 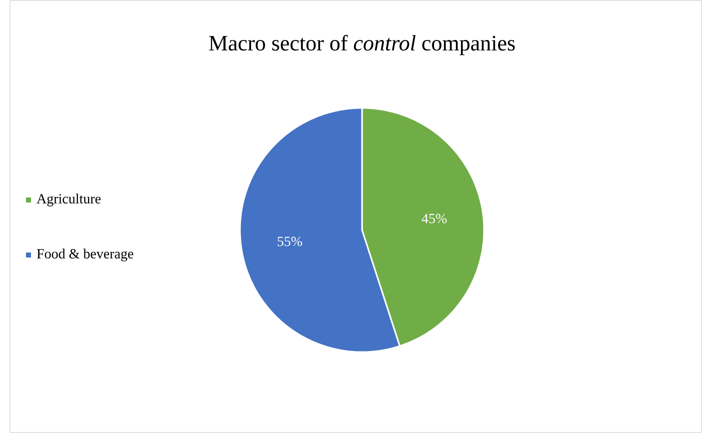 I want to click on data-label: 55%, so click(x=290, y=241).